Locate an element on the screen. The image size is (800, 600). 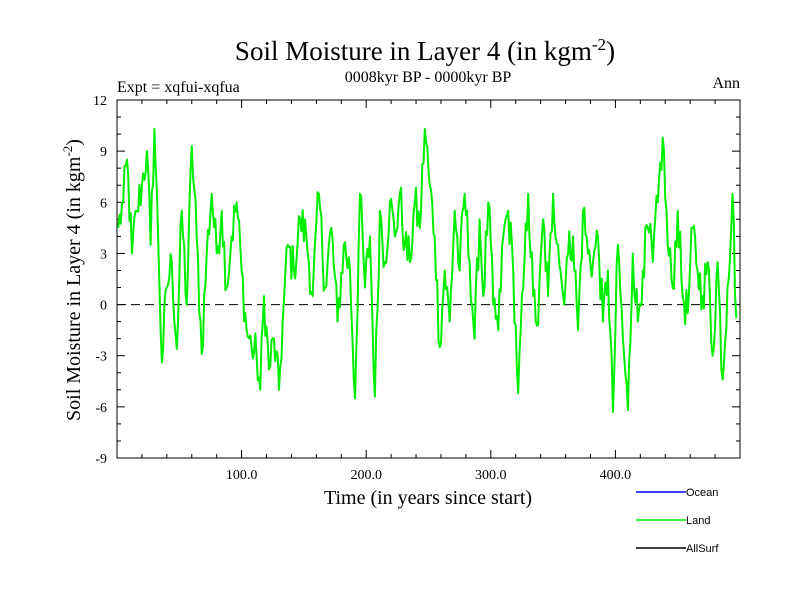
x-tick-label: 100.0 is located at coordinates (242, 475).